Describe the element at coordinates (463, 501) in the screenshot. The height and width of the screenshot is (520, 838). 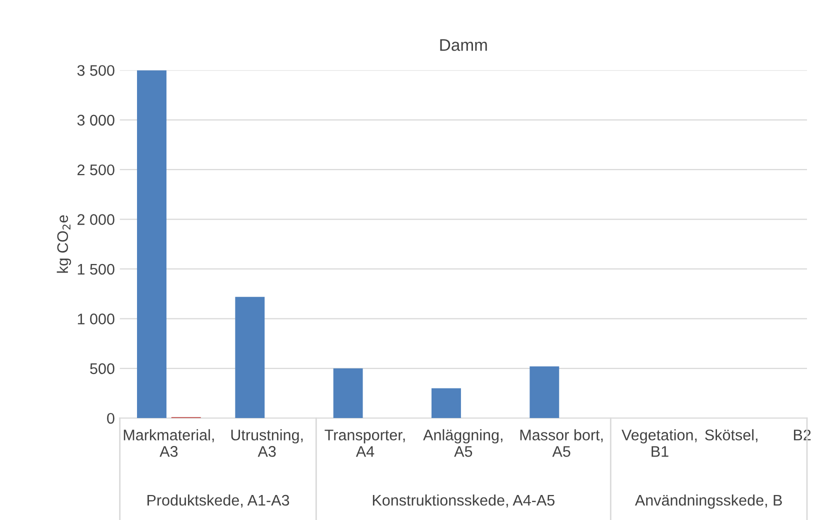
I see `text: Konstruktionsskede, A4-A5` at that location.